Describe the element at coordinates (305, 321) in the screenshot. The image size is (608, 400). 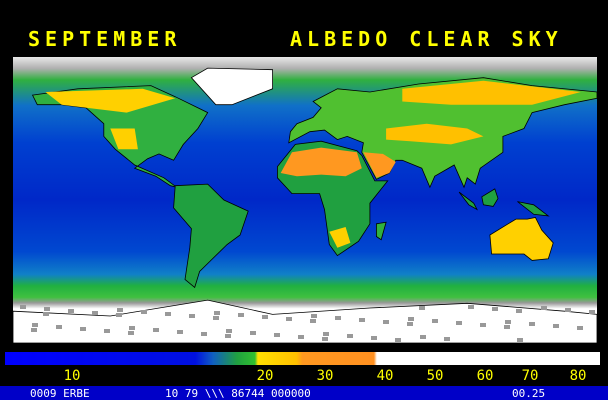
I see `antarctica` at that location.